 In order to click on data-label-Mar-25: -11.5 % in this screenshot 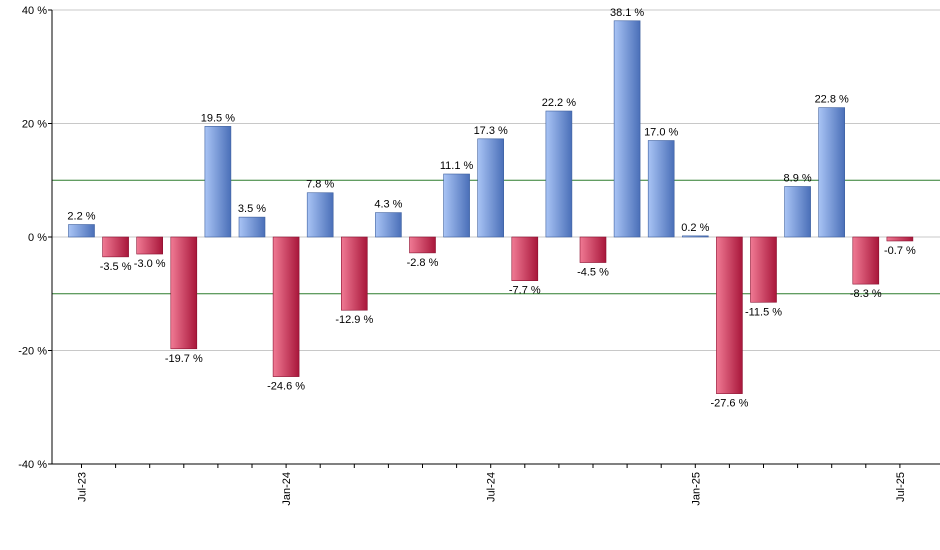, I will do `click(763, 312)`.